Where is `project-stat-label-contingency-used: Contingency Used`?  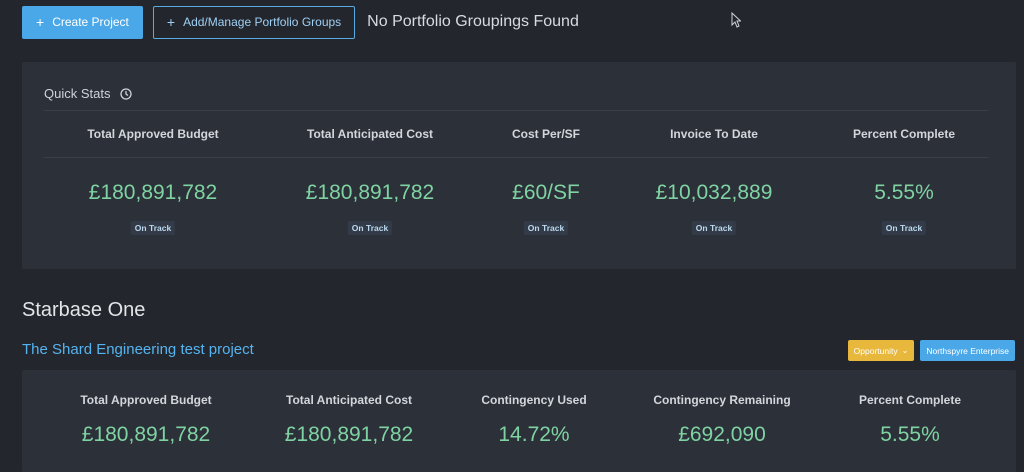 project-stat-label-contingency-used: Contingency Used is located at coordinates (534, 400).